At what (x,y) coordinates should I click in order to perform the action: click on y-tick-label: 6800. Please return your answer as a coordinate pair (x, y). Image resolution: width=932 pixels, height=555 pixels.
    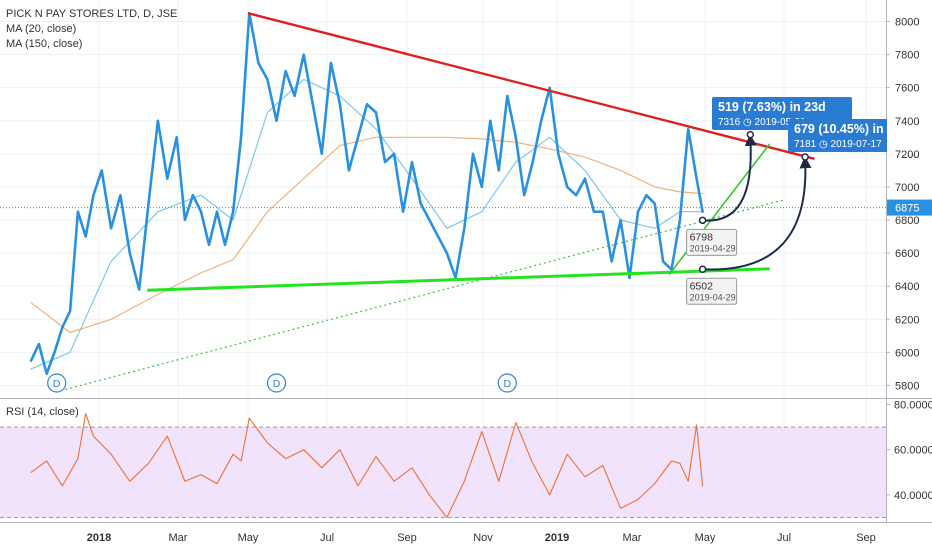
    Looking at the image, I should click on (907, 221).